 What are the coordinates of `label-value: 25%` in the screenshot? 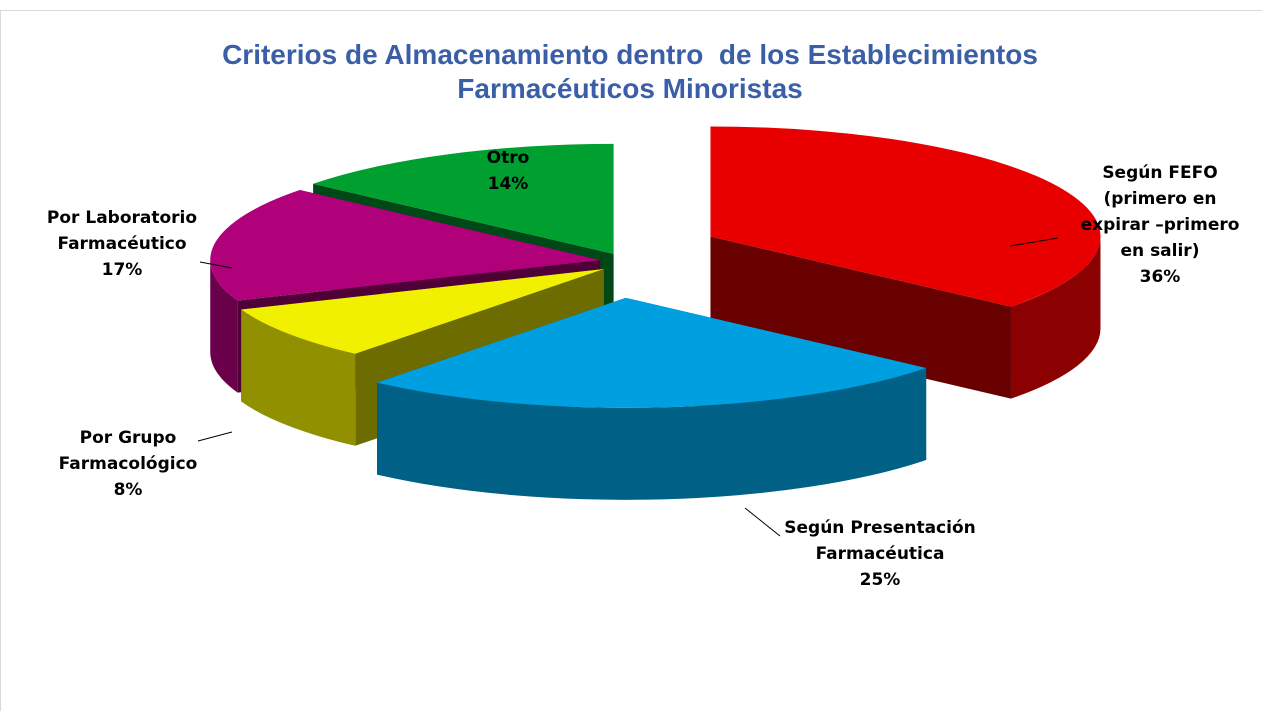 It's located at (880, 580).